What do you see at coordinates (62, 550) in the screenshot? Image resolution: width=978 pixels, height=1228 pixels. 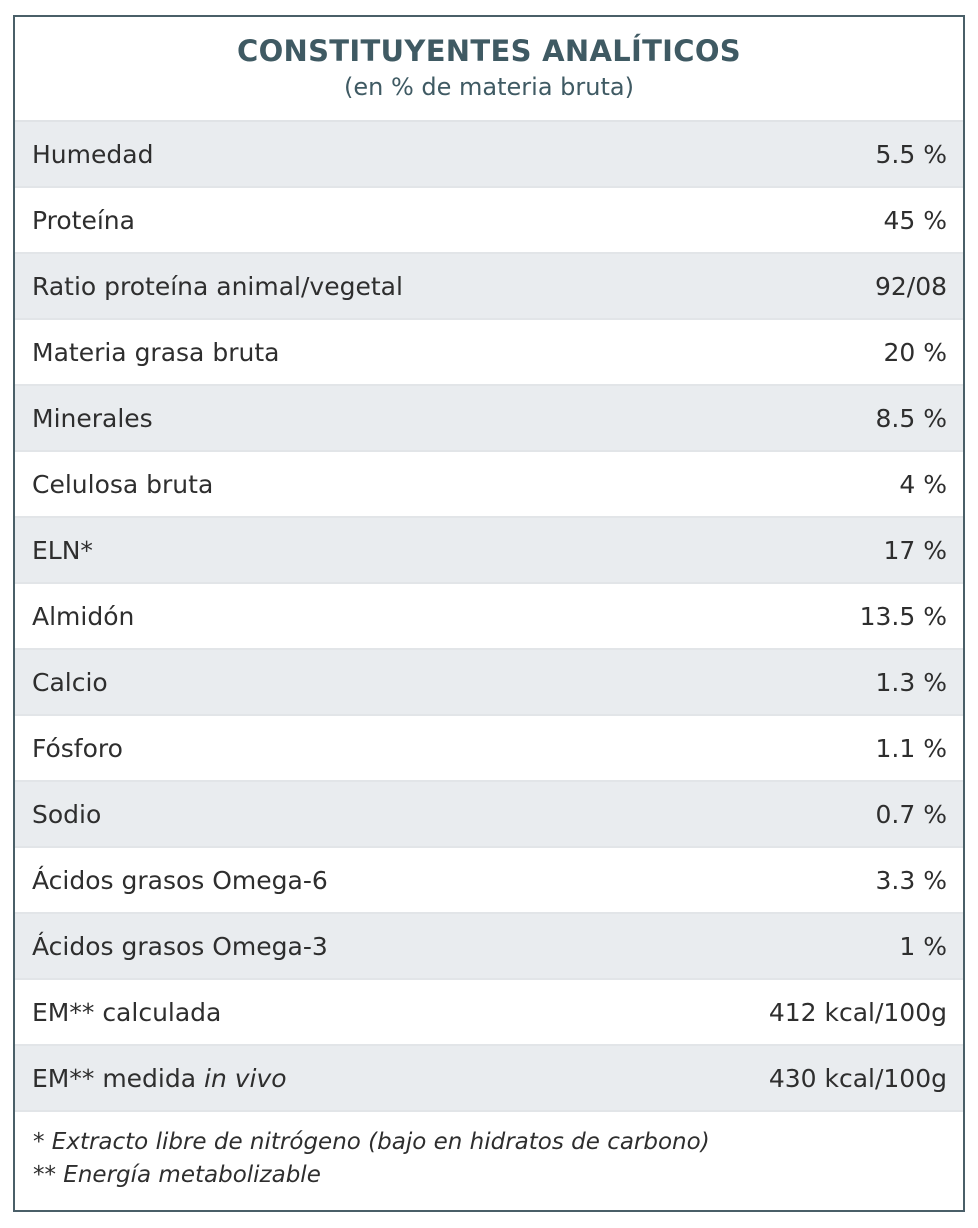 I see `row-label: ELN*` at bounding box center [62, 550].